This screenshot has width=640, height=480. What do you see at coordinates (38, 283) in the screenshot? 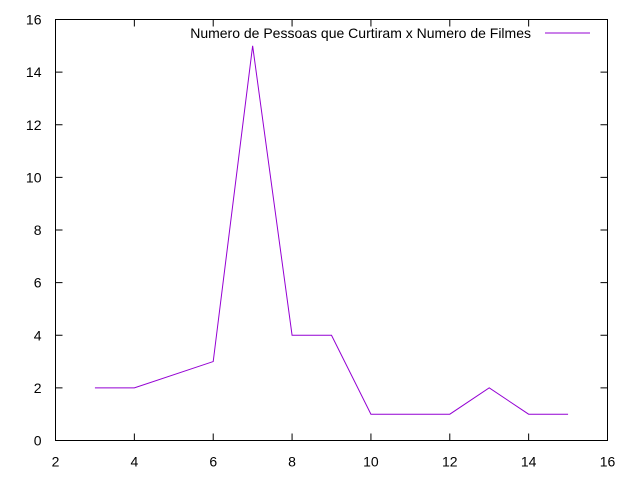
I see `y-tick-label: 6` at bounding box center [38, 283].